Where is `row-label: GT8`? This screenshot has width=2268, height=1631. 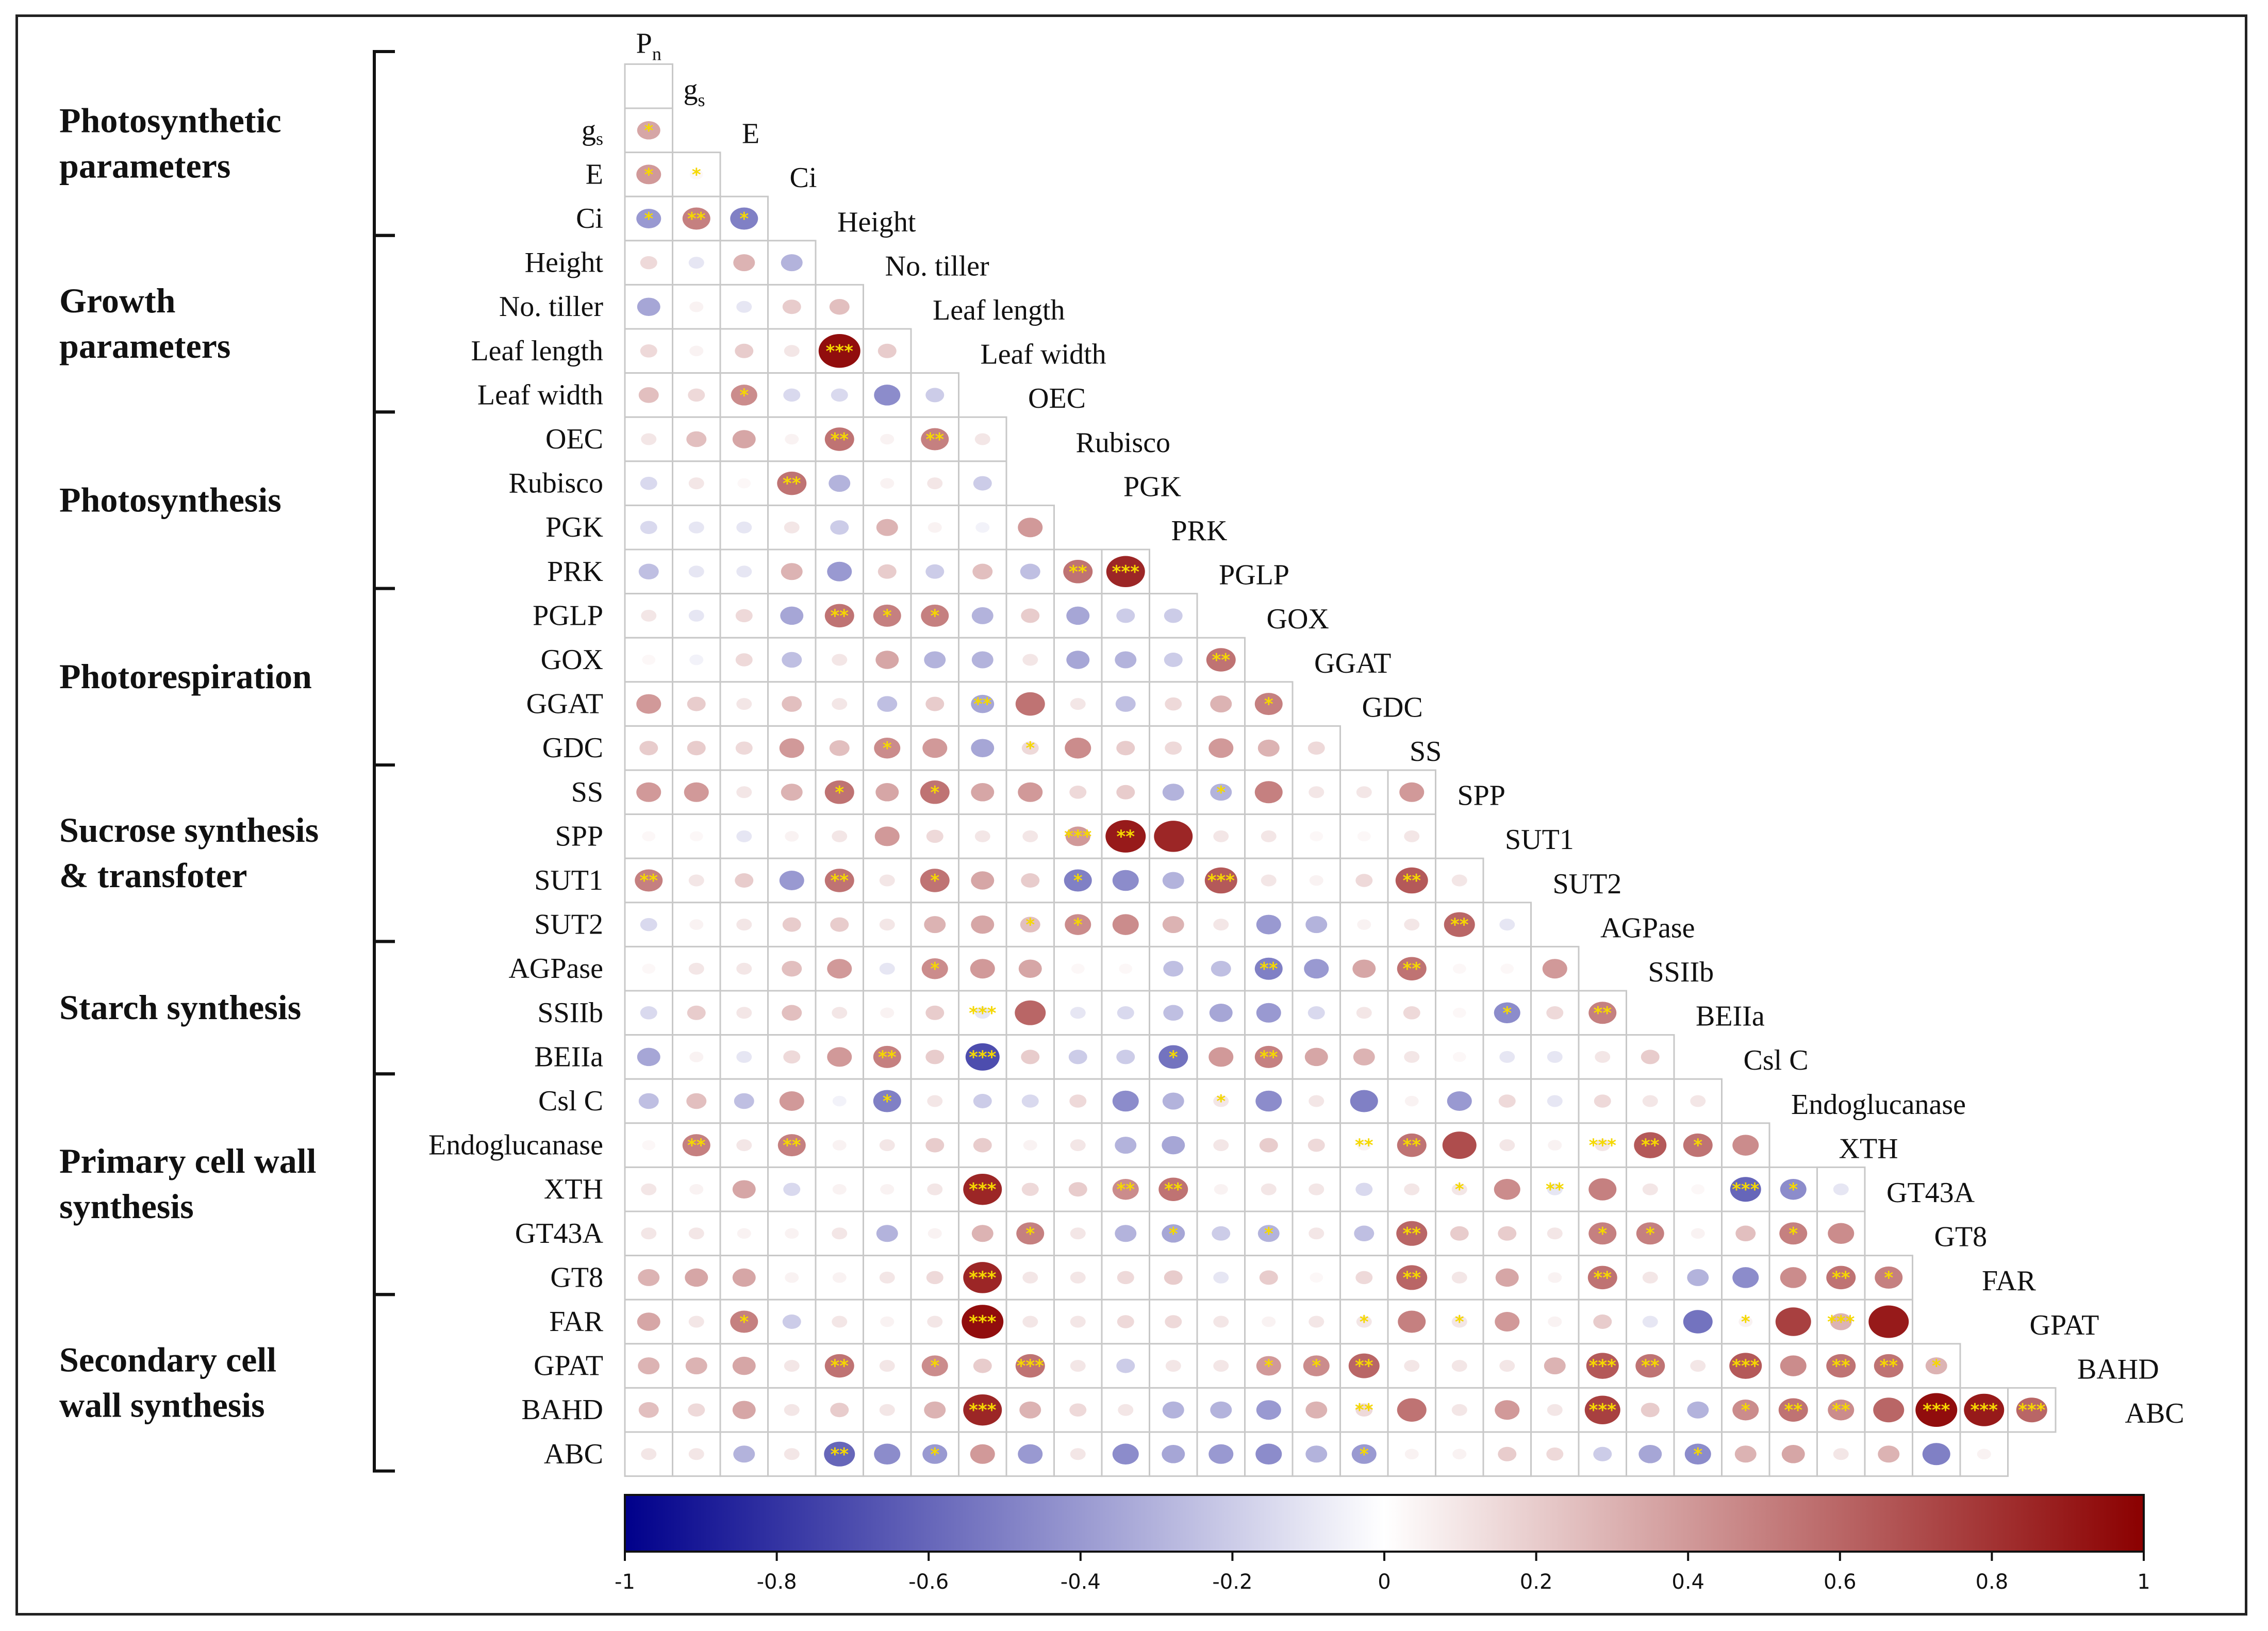 row-label: GT8 is located at coordinates (576, 1277).